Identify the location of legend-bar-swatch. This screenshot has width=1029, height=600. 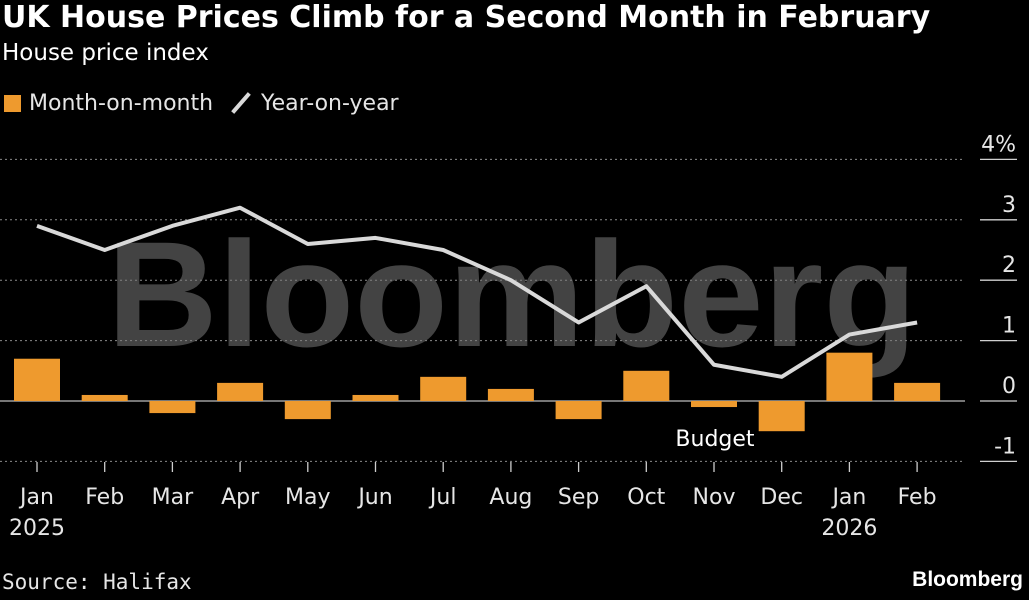
(12, 103).